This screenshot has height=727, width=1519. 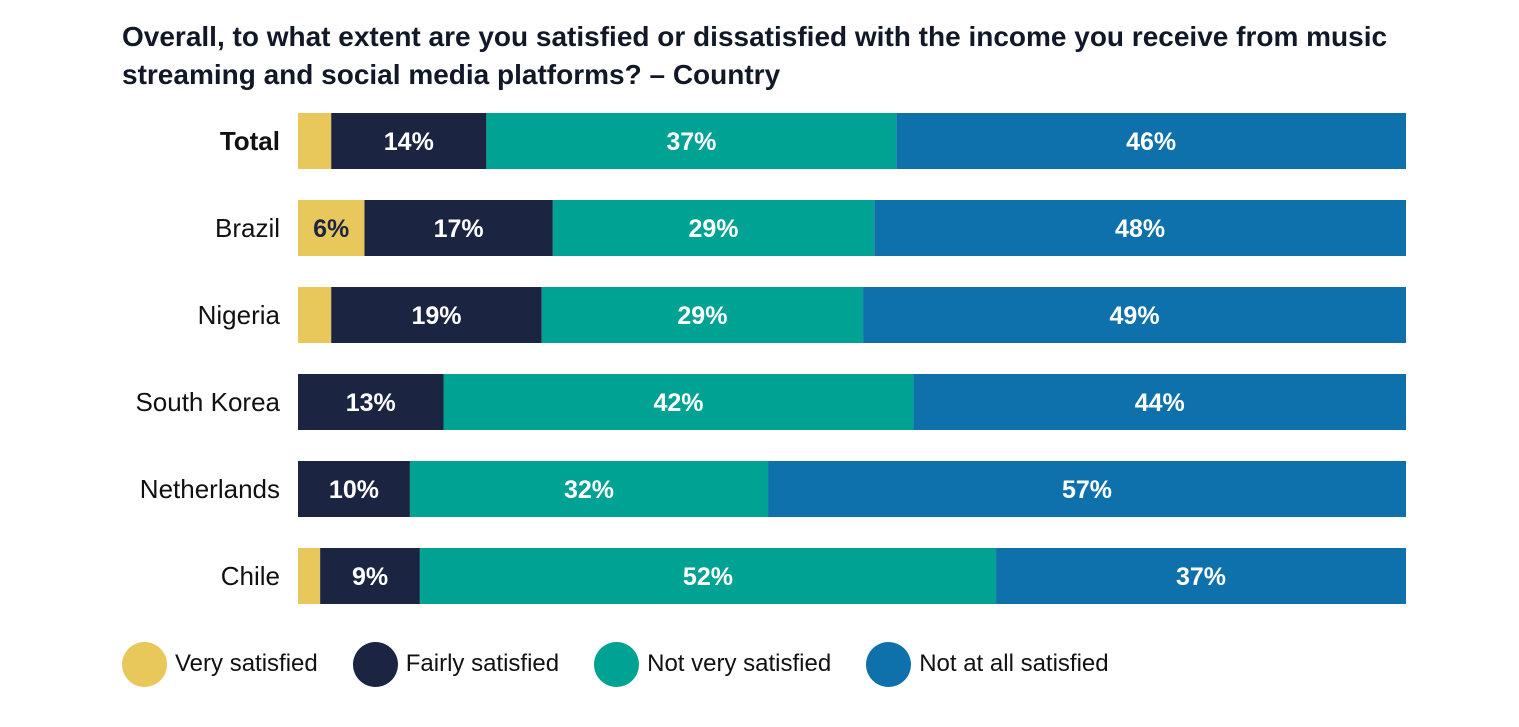 I want to click on legend-label: Very satisfied, so click(x=246, y=663).